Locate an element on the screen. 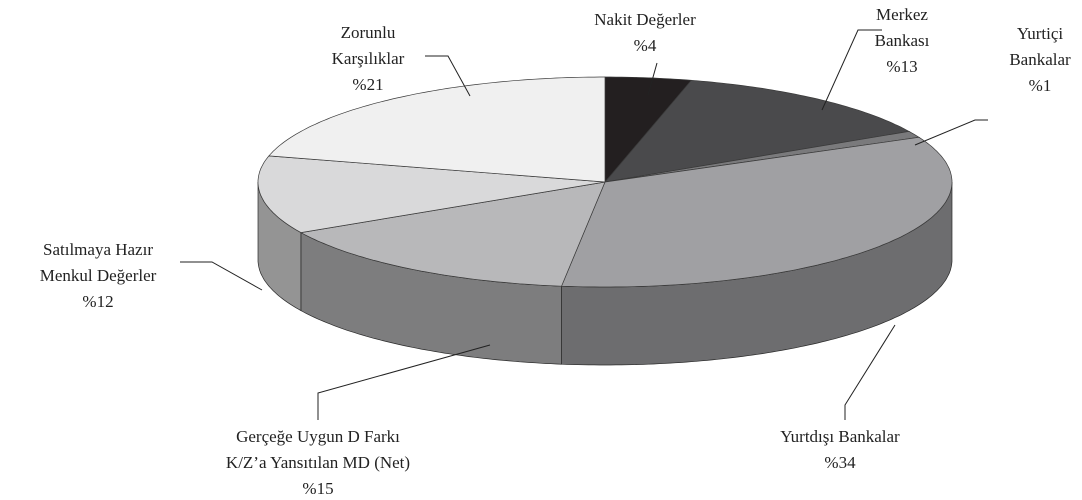 This screenshot has width=1082, height=500. slice-label: Satılmaya Hazır Menkul Değerler %12 is located at coordinates (98, 276).